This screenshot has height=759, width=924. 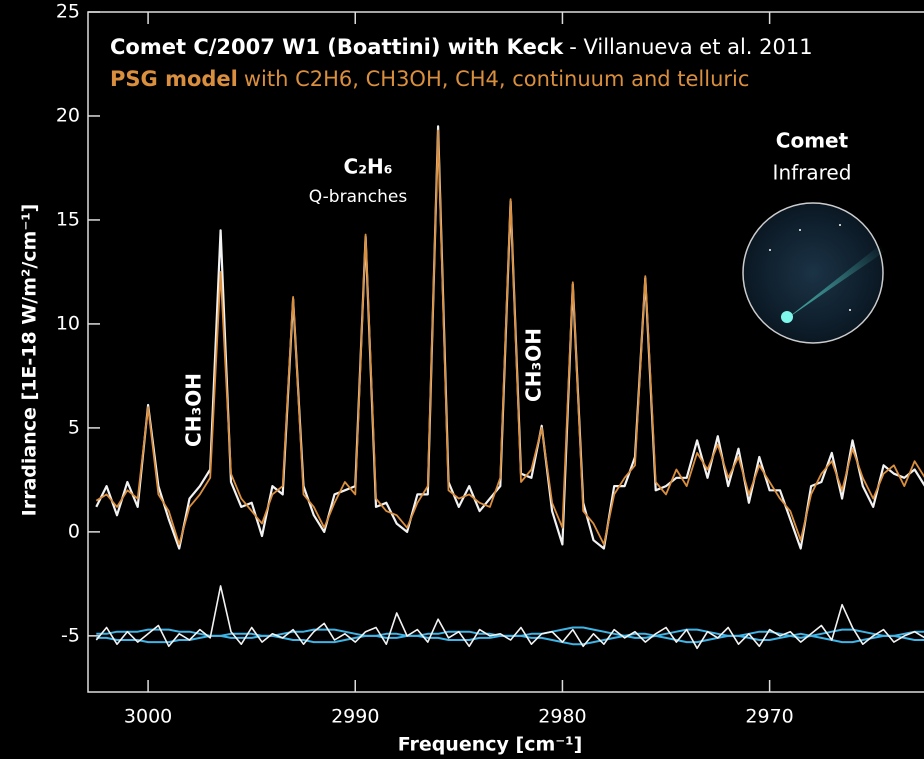 What do you see at coordinates (337, 47) in the screenshot?
I see `title-main: Comet C/2007 W1 (Boattini) with Keck` at bounding box center [337, 47].